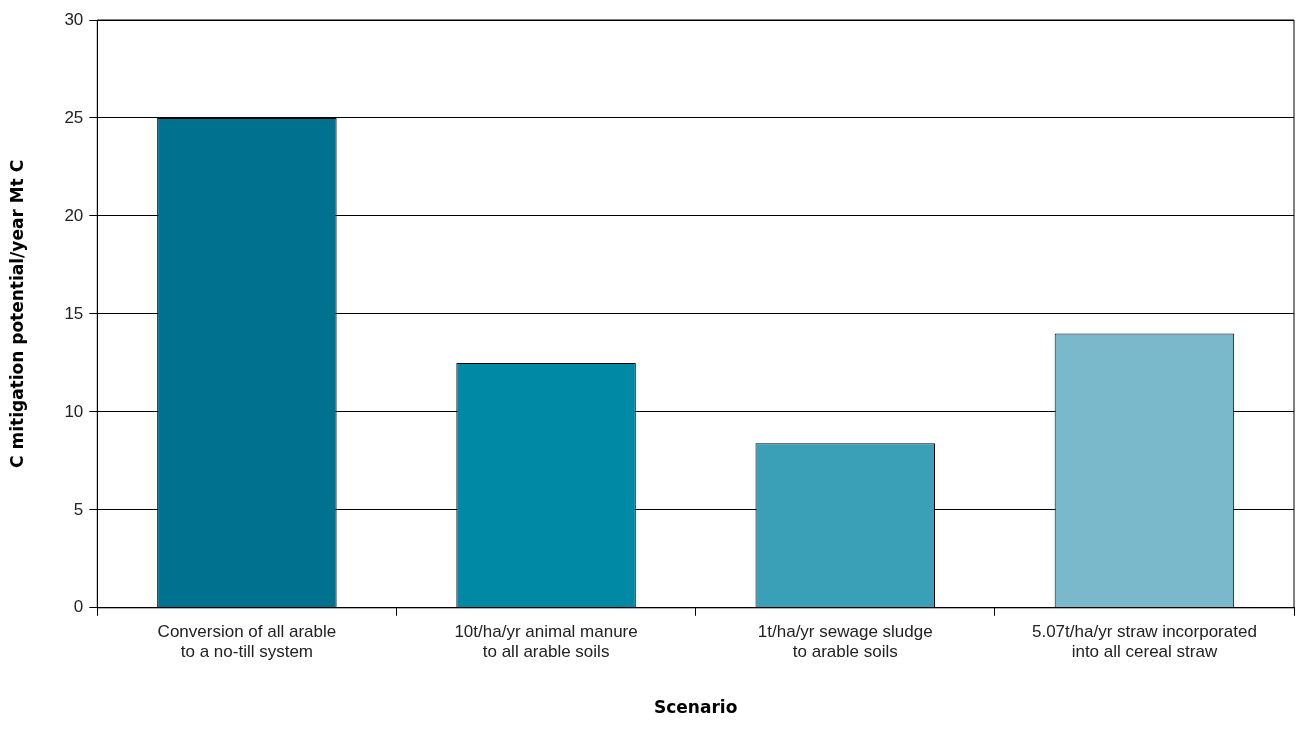 This screenshot has width=1296, height=733. What do you see at coordinates (74, 215) in the screenshot?
I see `y-tick-label: 20` at bounding box center [74, 215].